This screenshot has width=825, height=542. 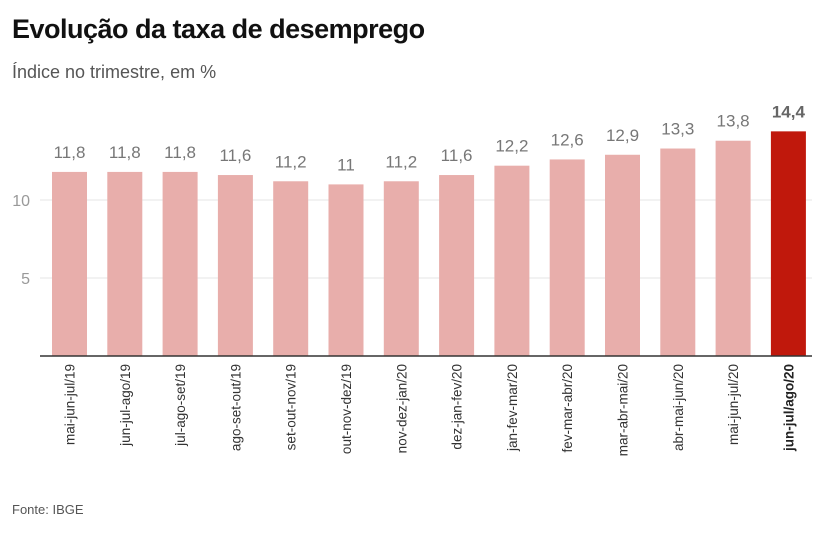 I want to click on x-tick-label: ago-set-out/19, so click(x=235, y=407).